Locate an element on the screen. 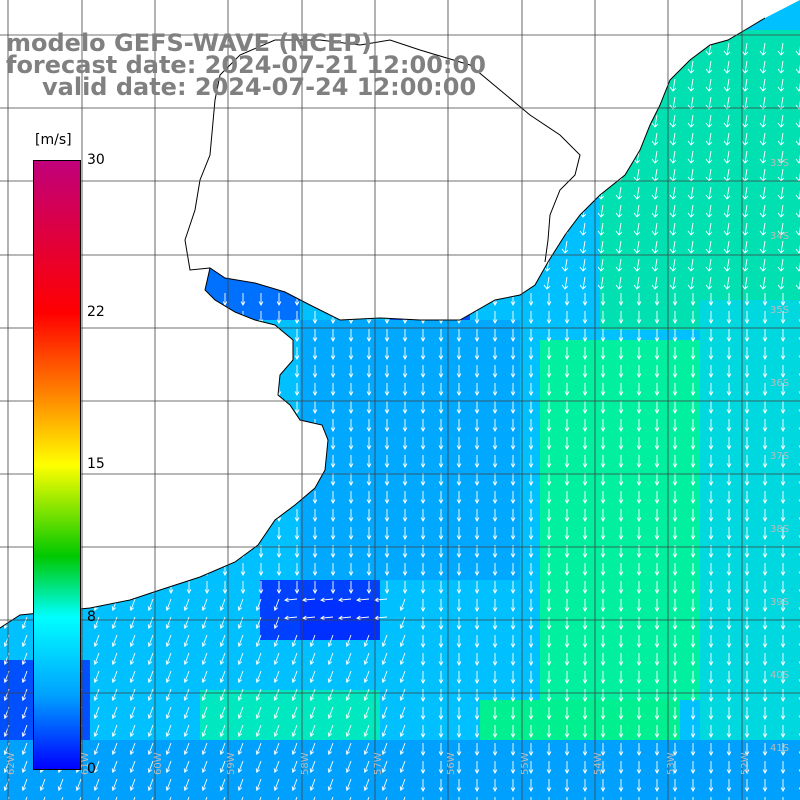 This screenshot has height=800, width=800. longitude-label: 61W is located at coordinates (85, 763).